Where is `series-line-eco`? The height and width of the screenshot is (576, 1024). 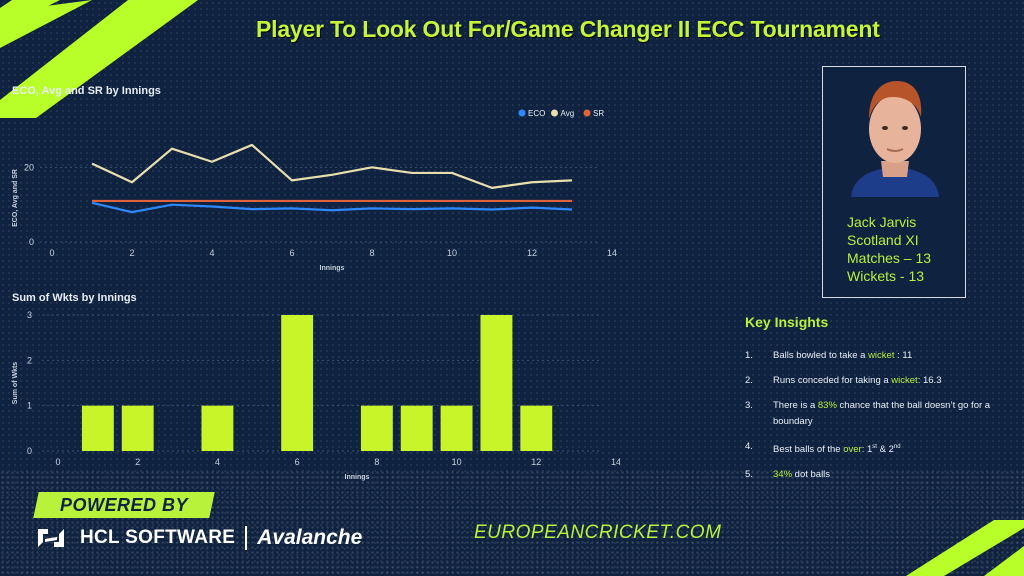
series-line-eco is located at coordinates (332, 207).